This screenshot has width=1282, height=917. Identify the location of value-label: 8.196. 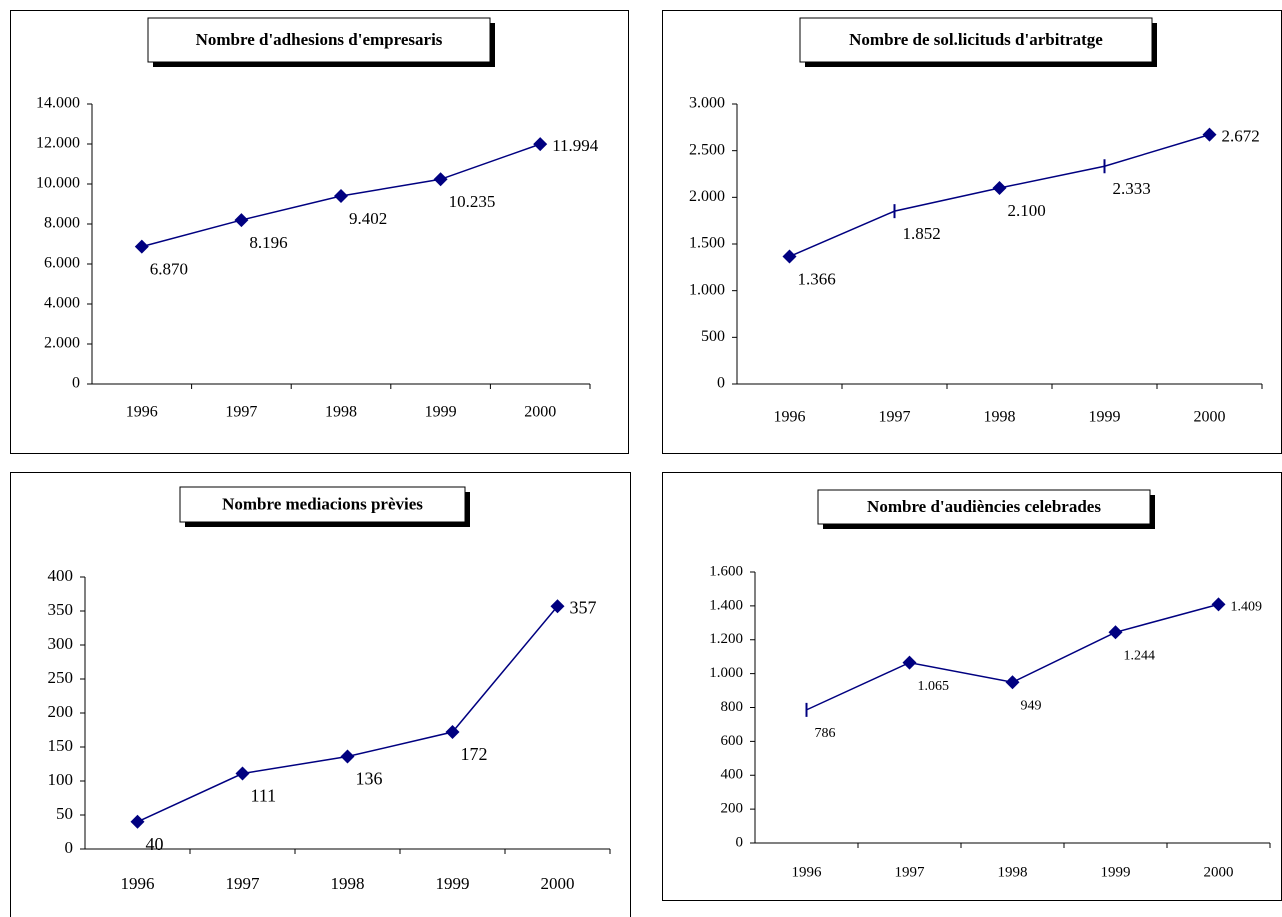
(268, 242).